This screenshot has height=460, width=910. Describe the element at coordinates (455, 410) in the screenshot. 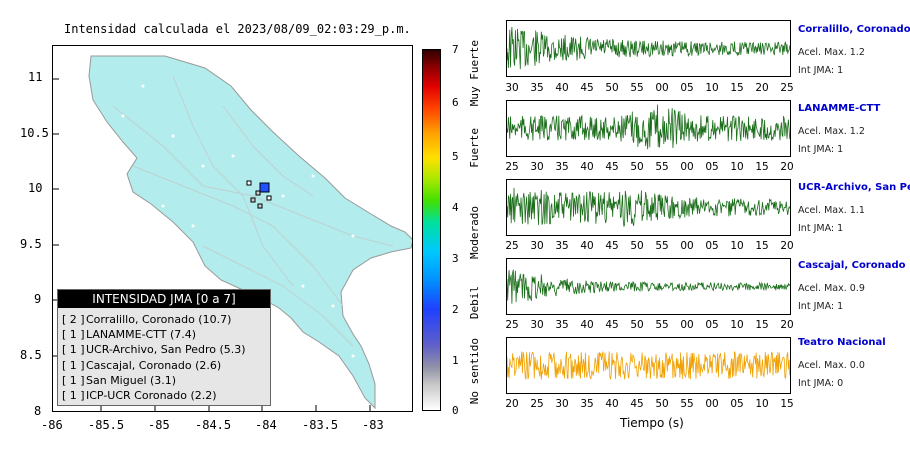

I see `colorbar-tick-0: 0` at that location.